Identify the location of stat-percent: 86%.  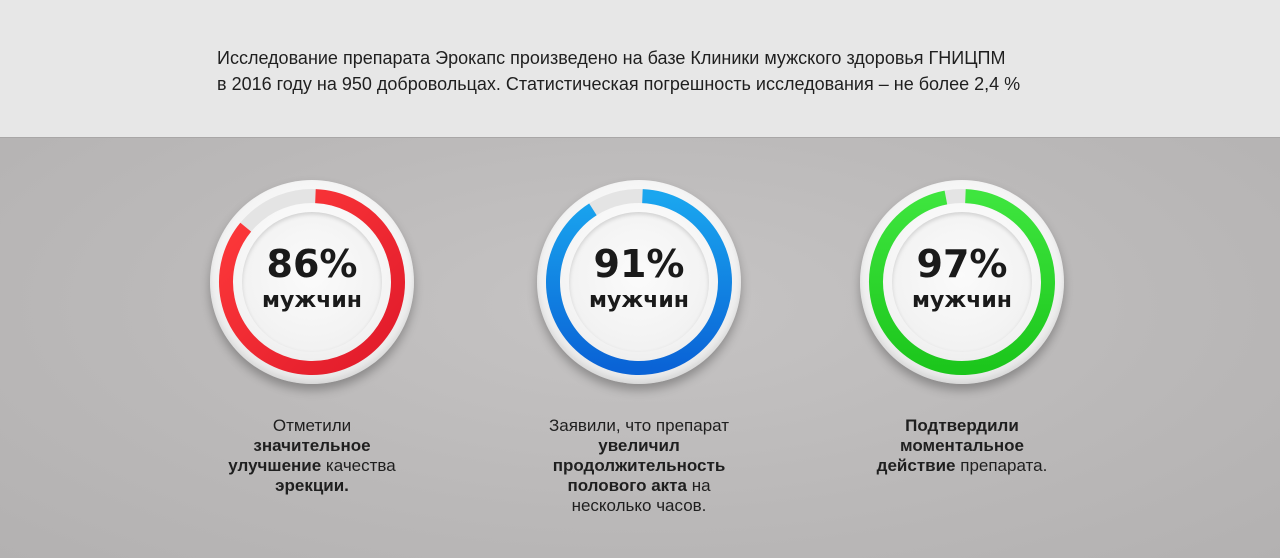
(312, 264).